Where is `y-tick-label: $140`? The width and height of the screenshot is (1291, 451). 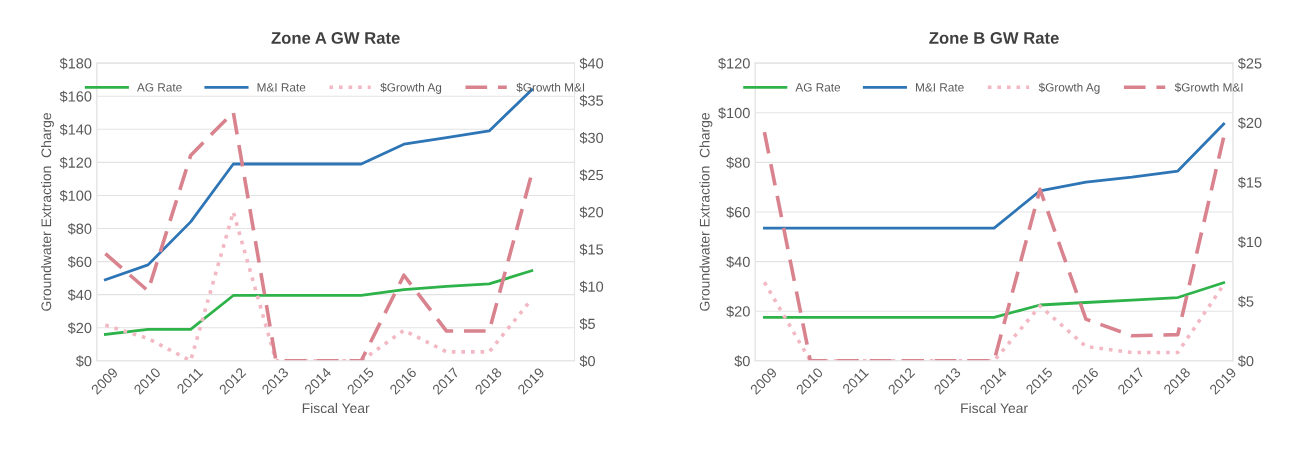
y-tick-label: $140 is located at coordinates (75, 129).